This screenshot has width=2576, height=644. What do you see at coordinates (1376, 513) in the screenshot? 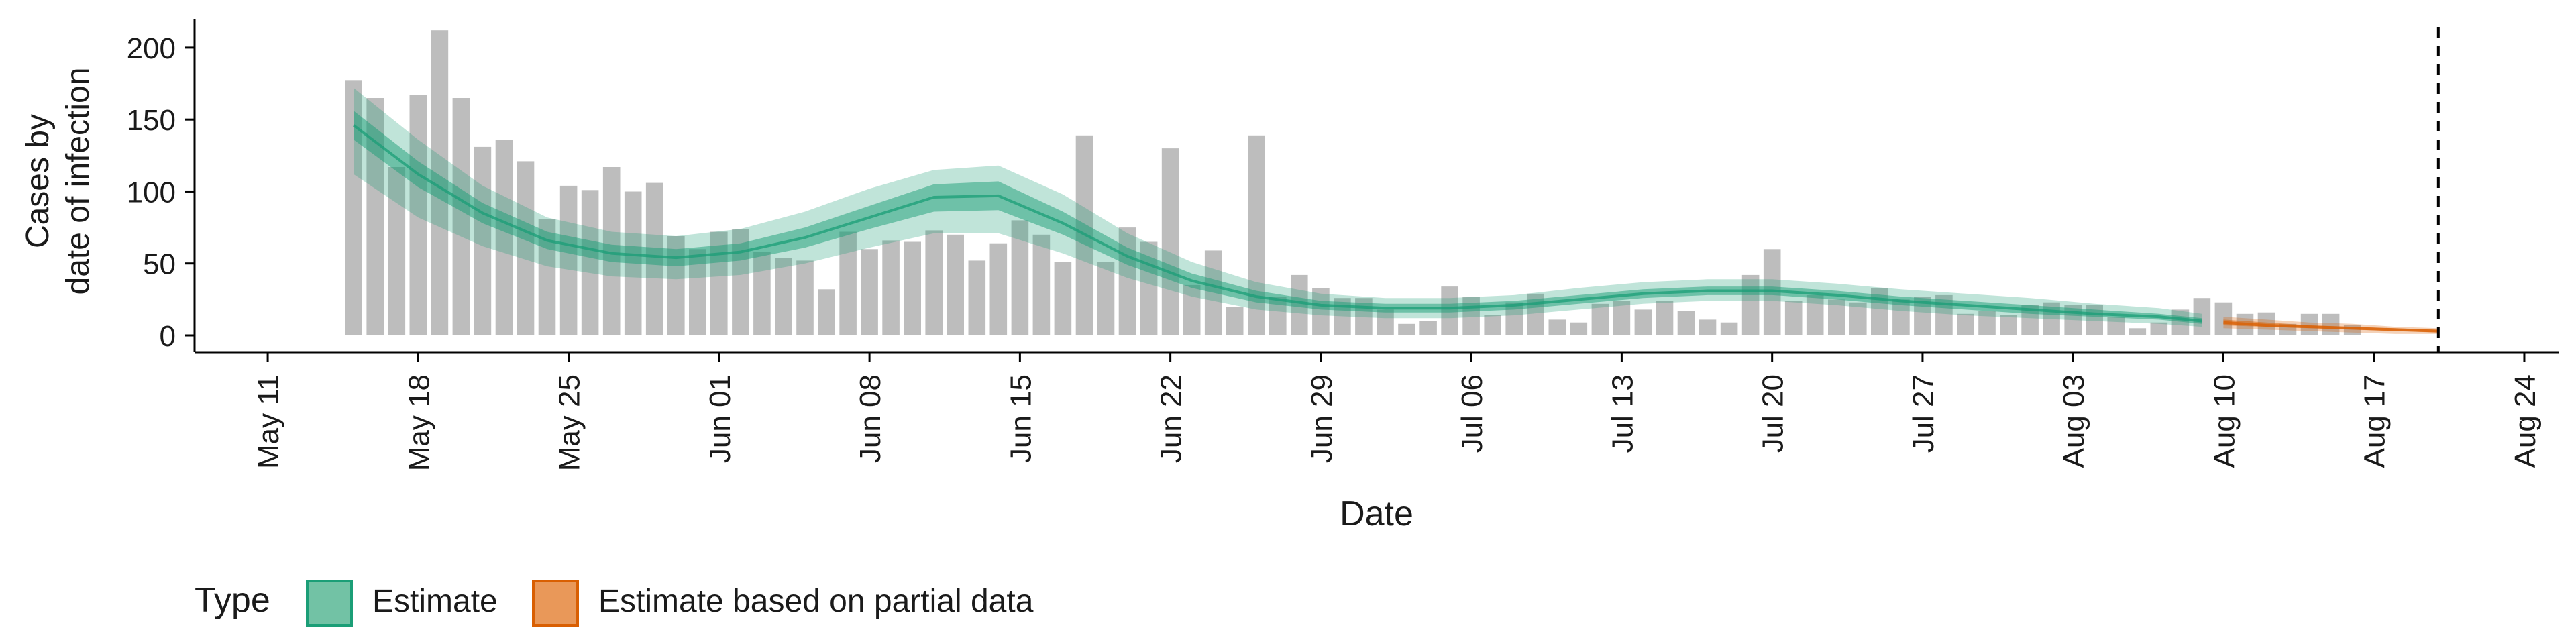
I see `x-axis-label: Date` at bounding box center [1376, 513].